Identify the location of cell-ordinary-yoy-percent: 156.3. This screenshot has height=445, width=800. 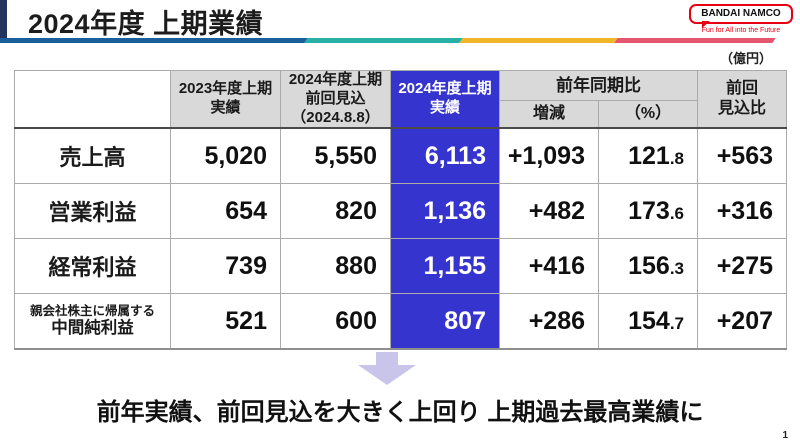
(648, 266).